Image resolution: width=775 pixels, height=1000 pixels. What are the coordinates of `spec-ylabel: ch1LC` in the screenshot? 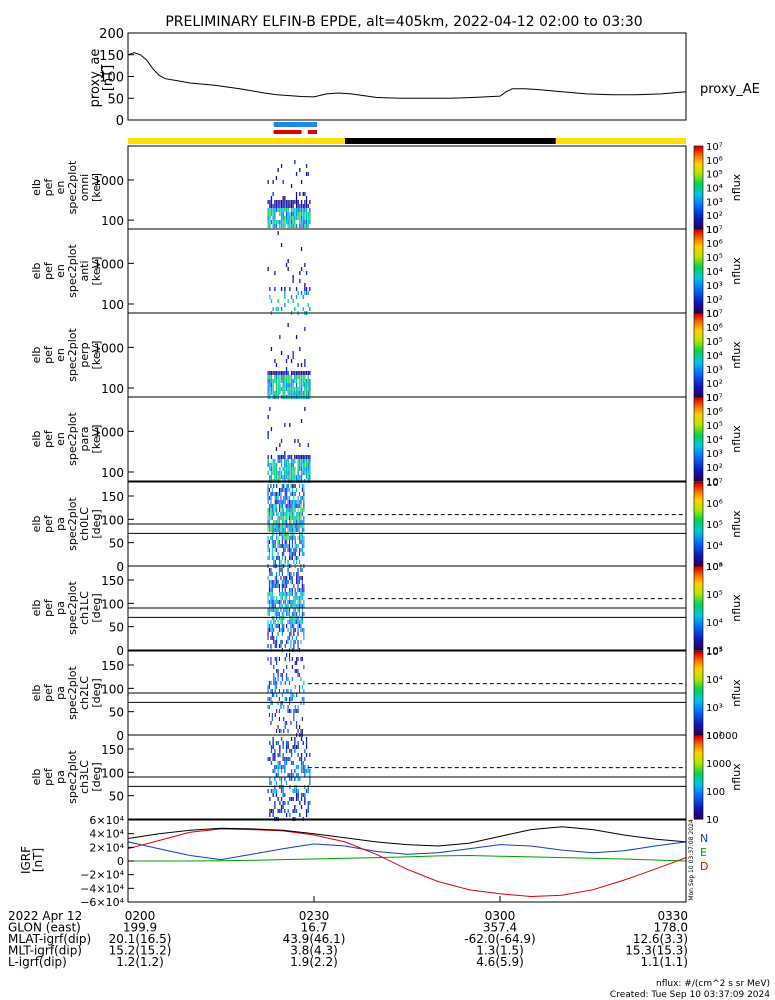 It's located at (84, 608).